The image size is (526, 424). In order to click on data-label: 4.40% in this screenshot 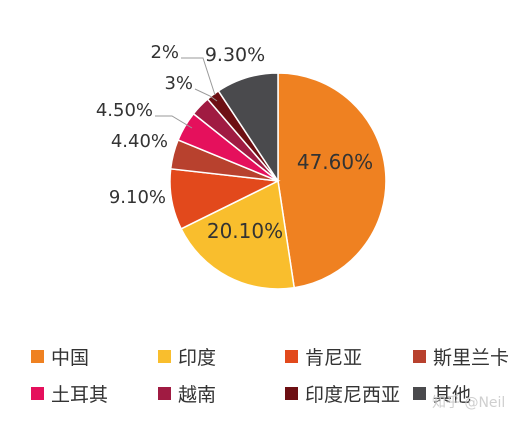, I will do `click(139, 141)`.